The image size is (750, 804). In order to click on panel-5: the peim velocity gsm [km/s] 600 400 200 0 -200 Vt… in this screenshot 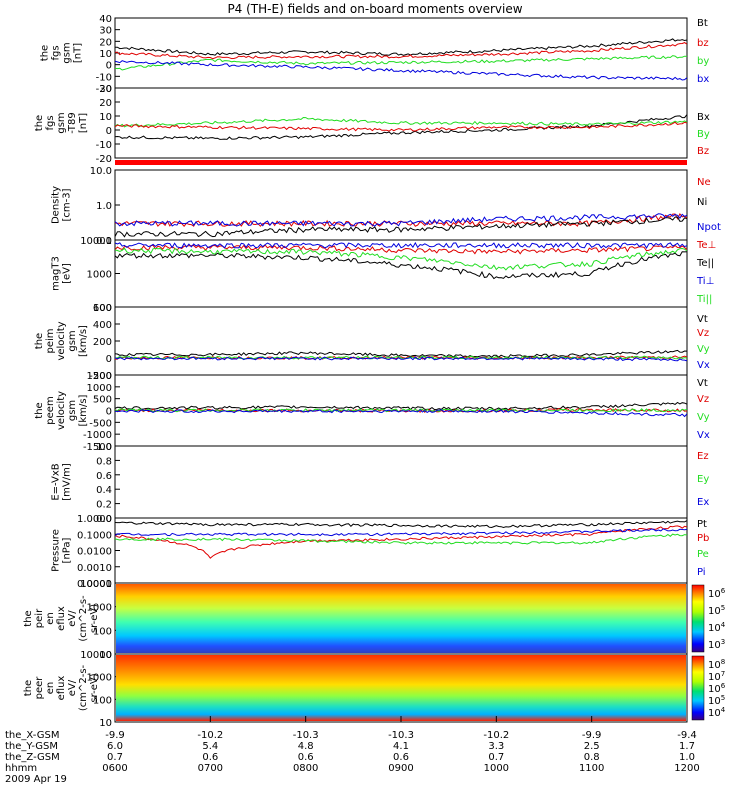, I will do `click(372, 342)`.